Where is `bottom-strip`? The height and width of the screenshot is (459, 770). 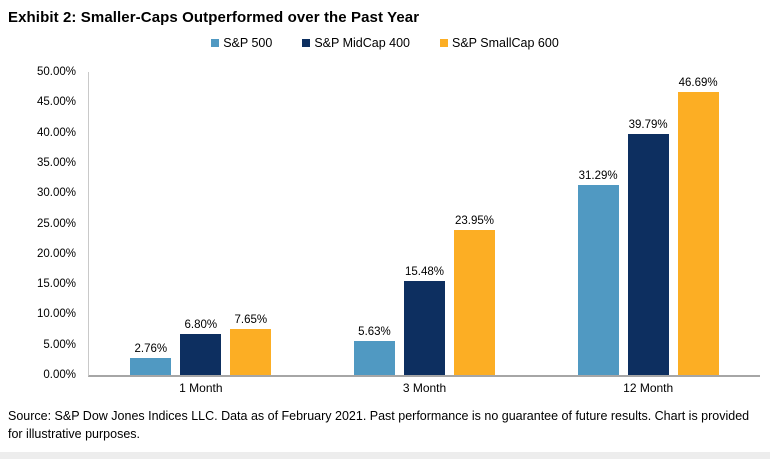 bottom-strip is located at coordinates (385, 455).